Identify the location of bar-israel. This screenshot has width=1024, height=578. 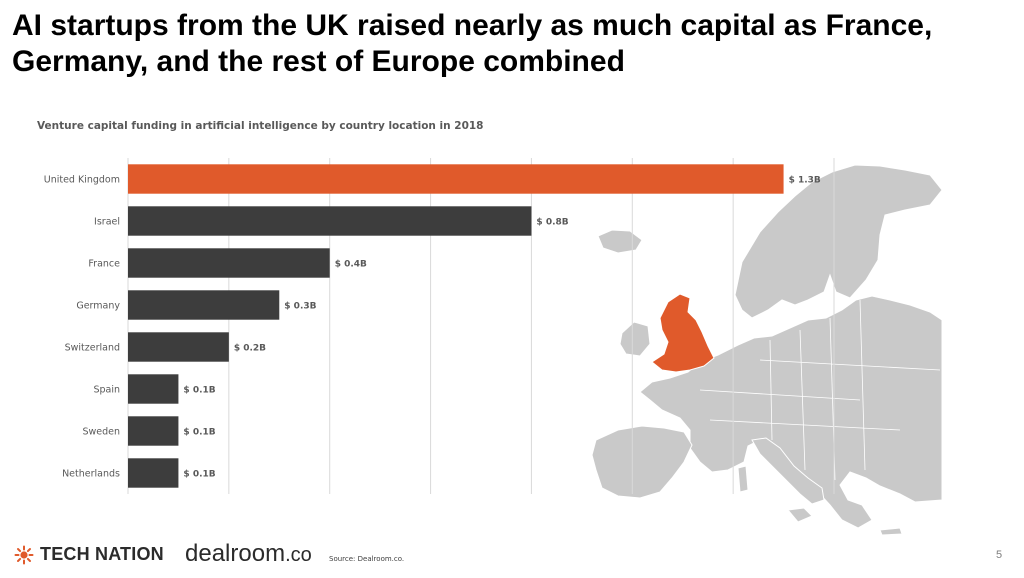
(330, 221).